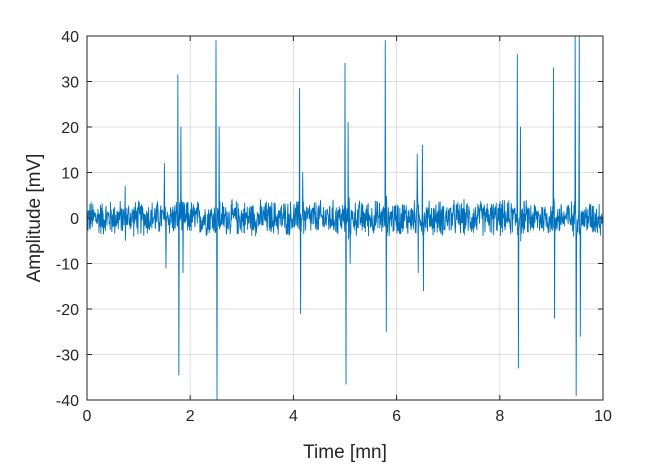 The image size is (667, 466). What do you see at coordinates (67, 265) in the screenshot?
I see `y-tick-label: -10` at bounding box center [67, 265].